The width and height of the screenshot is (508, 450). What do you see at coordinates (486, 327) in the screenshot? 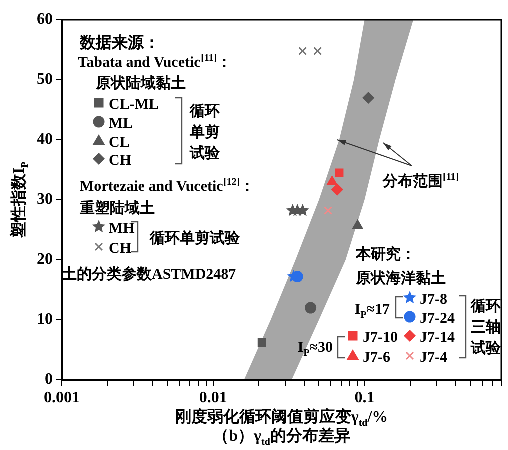
I see `annotation: 循环三轴试验` at bounding box center [486, 327].